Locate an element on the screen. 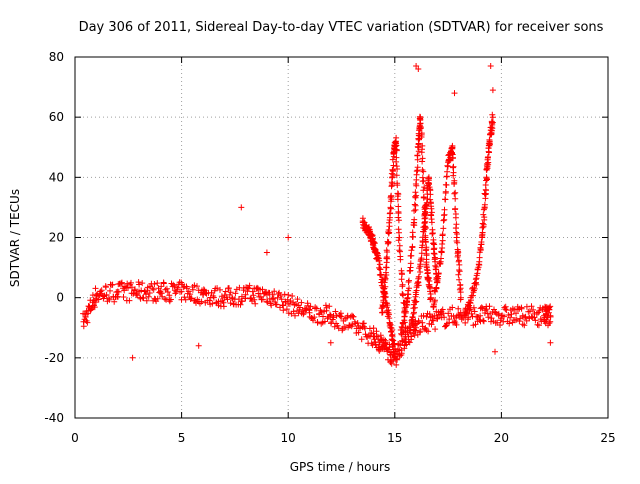  y-tick-label: 80 is located at coordinates (56, 57).